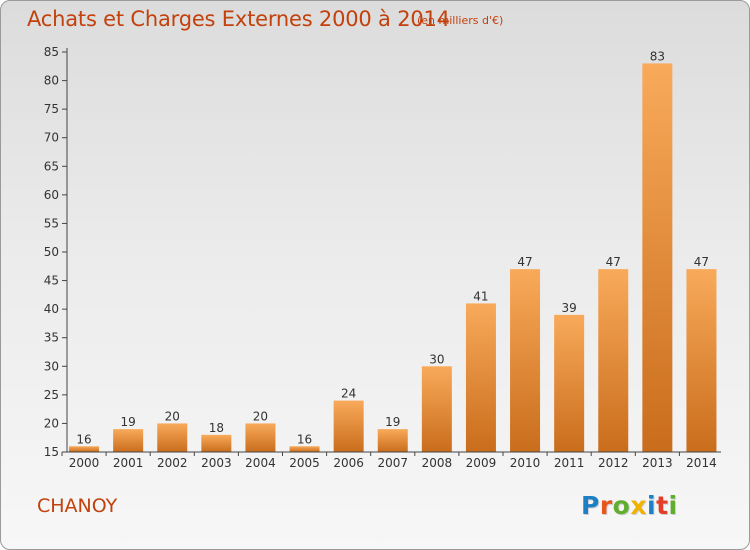  What do you see at coordinates (590, 505) in the screenshot?
I see `logo-letter: P` at bounding box center [590, 505].